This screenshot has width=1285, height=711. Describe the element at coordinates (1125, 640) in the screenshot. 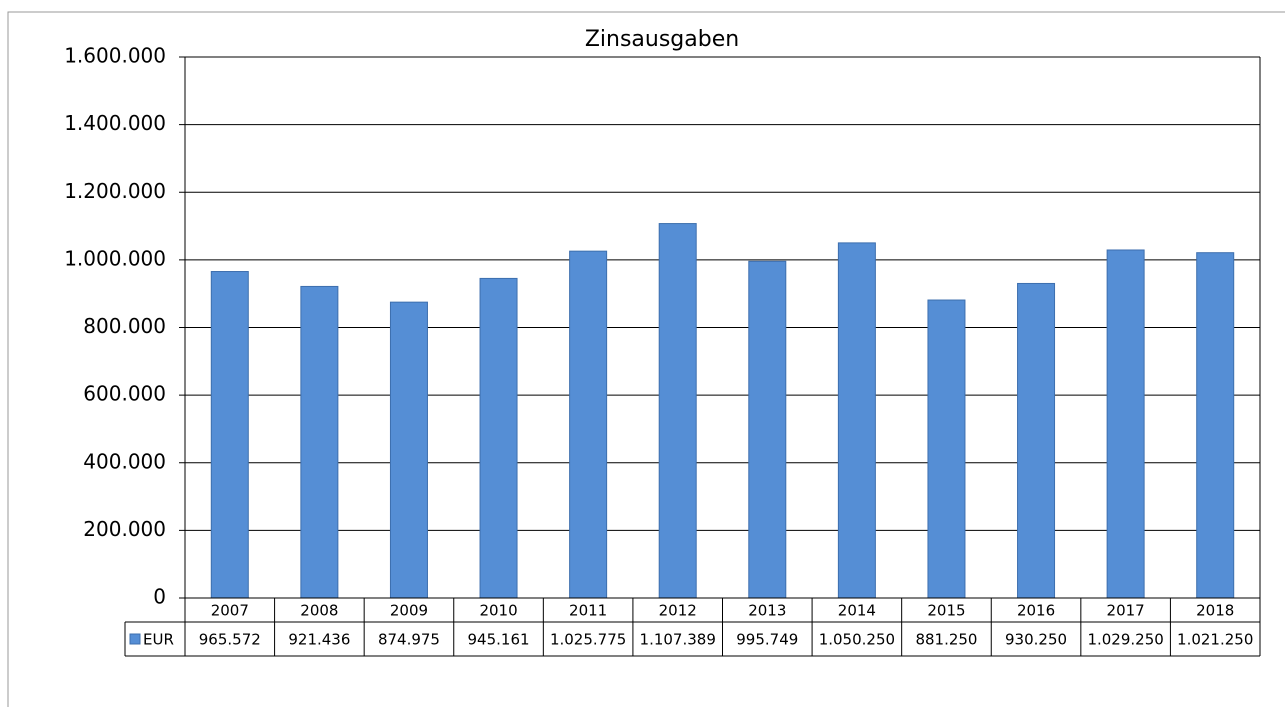

I see `data-table-value: 1.029.250` at that location.